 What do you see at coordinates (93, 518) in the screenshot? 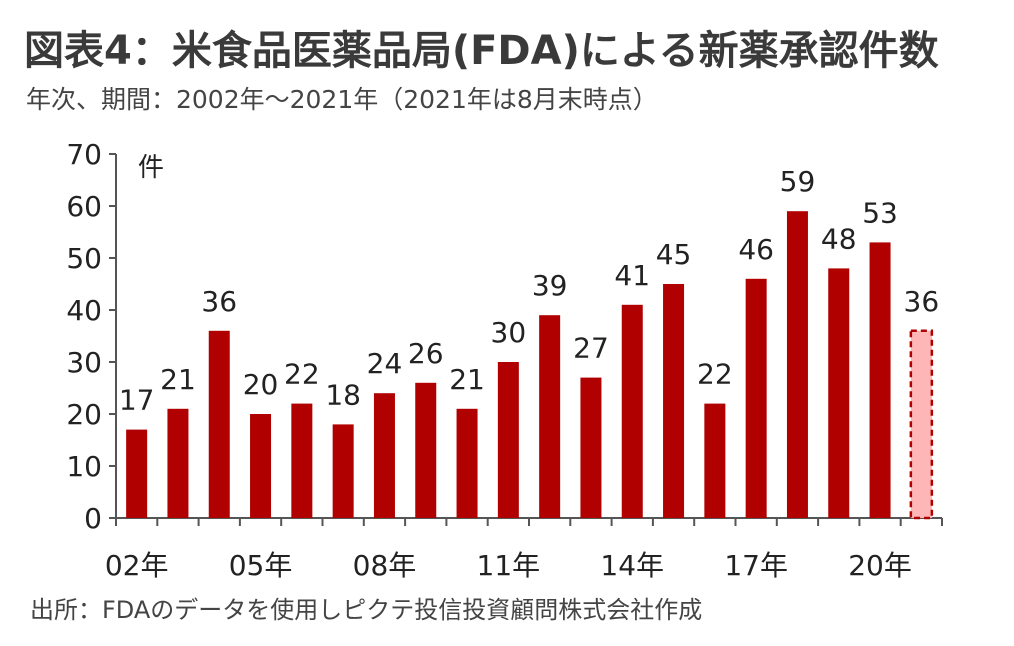
I see `y-tick-label: 0` at bounding box center [93, 518].